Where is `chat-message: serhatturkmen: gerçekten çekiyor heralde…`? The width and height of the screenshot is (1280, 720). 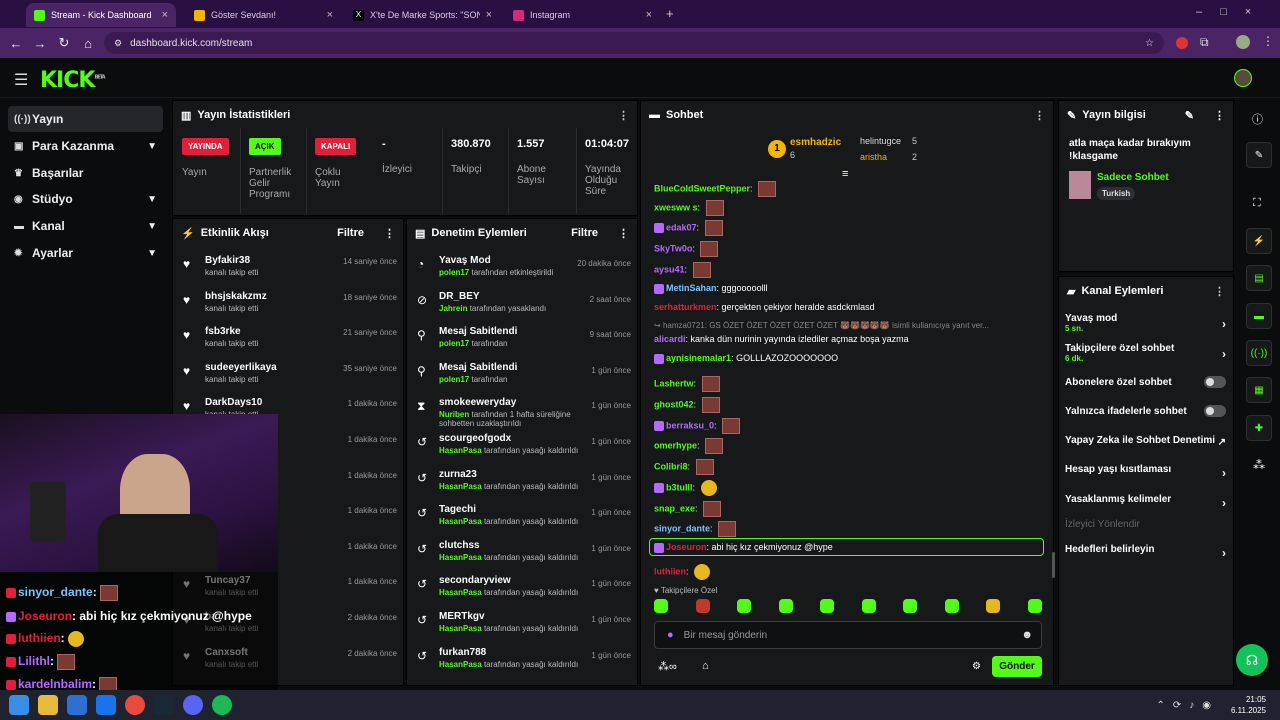 chat-message: serhatturkmen: gerçekten çekiyor heralde… is located at coordinates (764, 307).